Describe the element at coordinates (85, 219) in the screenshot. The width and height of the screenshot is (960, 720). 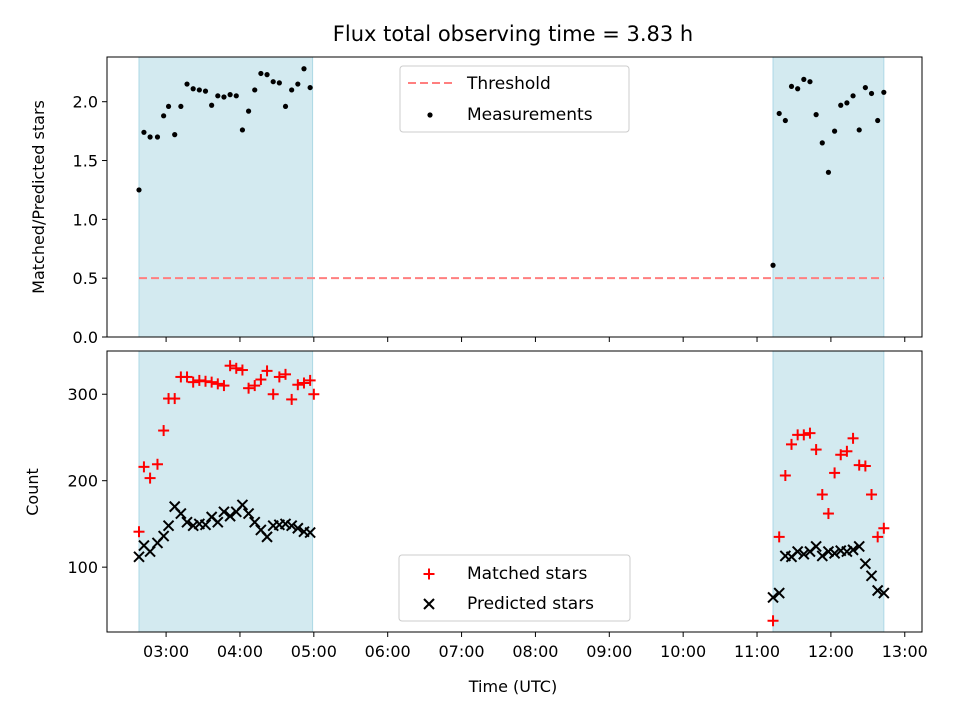
I see `top-ytick-label: 1.0` at that location.